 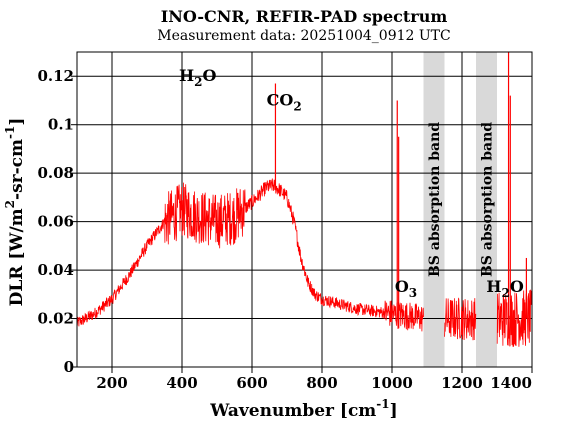 What do you see at coordinates (292, 411) in the screenshot?
I see `x-axis-label-main: Wavenumber [cm` at bounding box center [292, 411].